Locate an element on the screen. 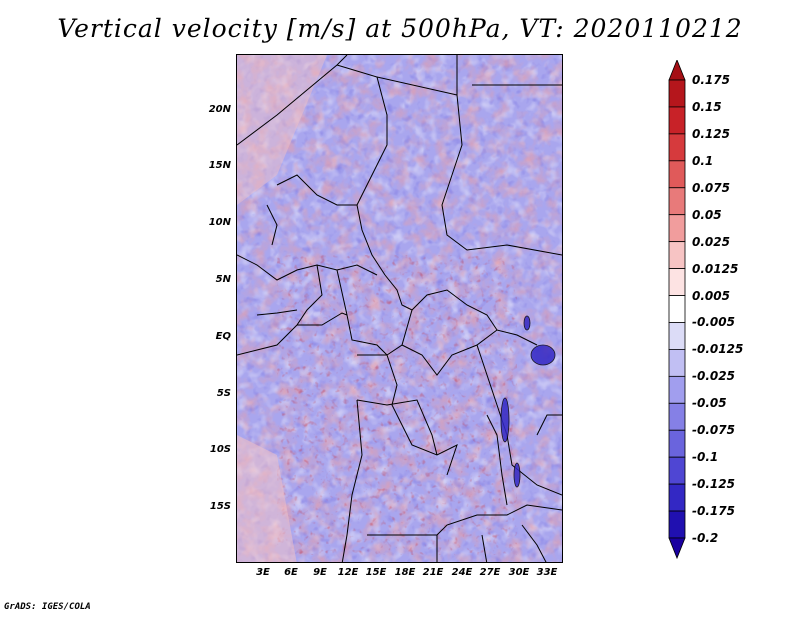 The width and height of the screenshot is (800, 618). colorbar-level-label: 0.05 is located at coordinates (707, 214).